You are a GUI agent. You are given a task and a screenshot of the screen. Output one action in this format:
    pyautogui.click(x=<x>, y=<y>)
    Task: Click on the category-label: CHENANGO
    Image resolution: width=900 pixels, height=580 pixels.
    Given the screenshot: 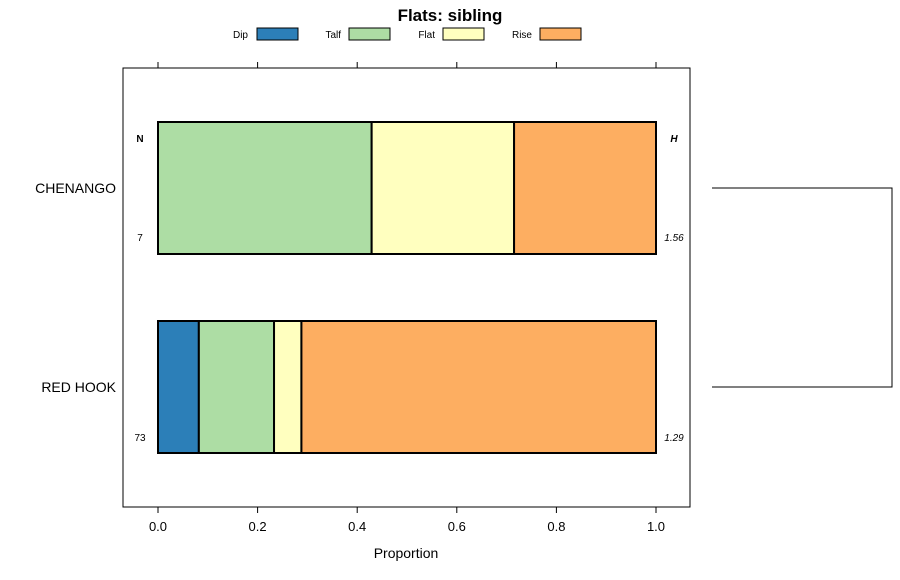 What is the action you would take?
    pyautogui.click(x=75, y=188)
    